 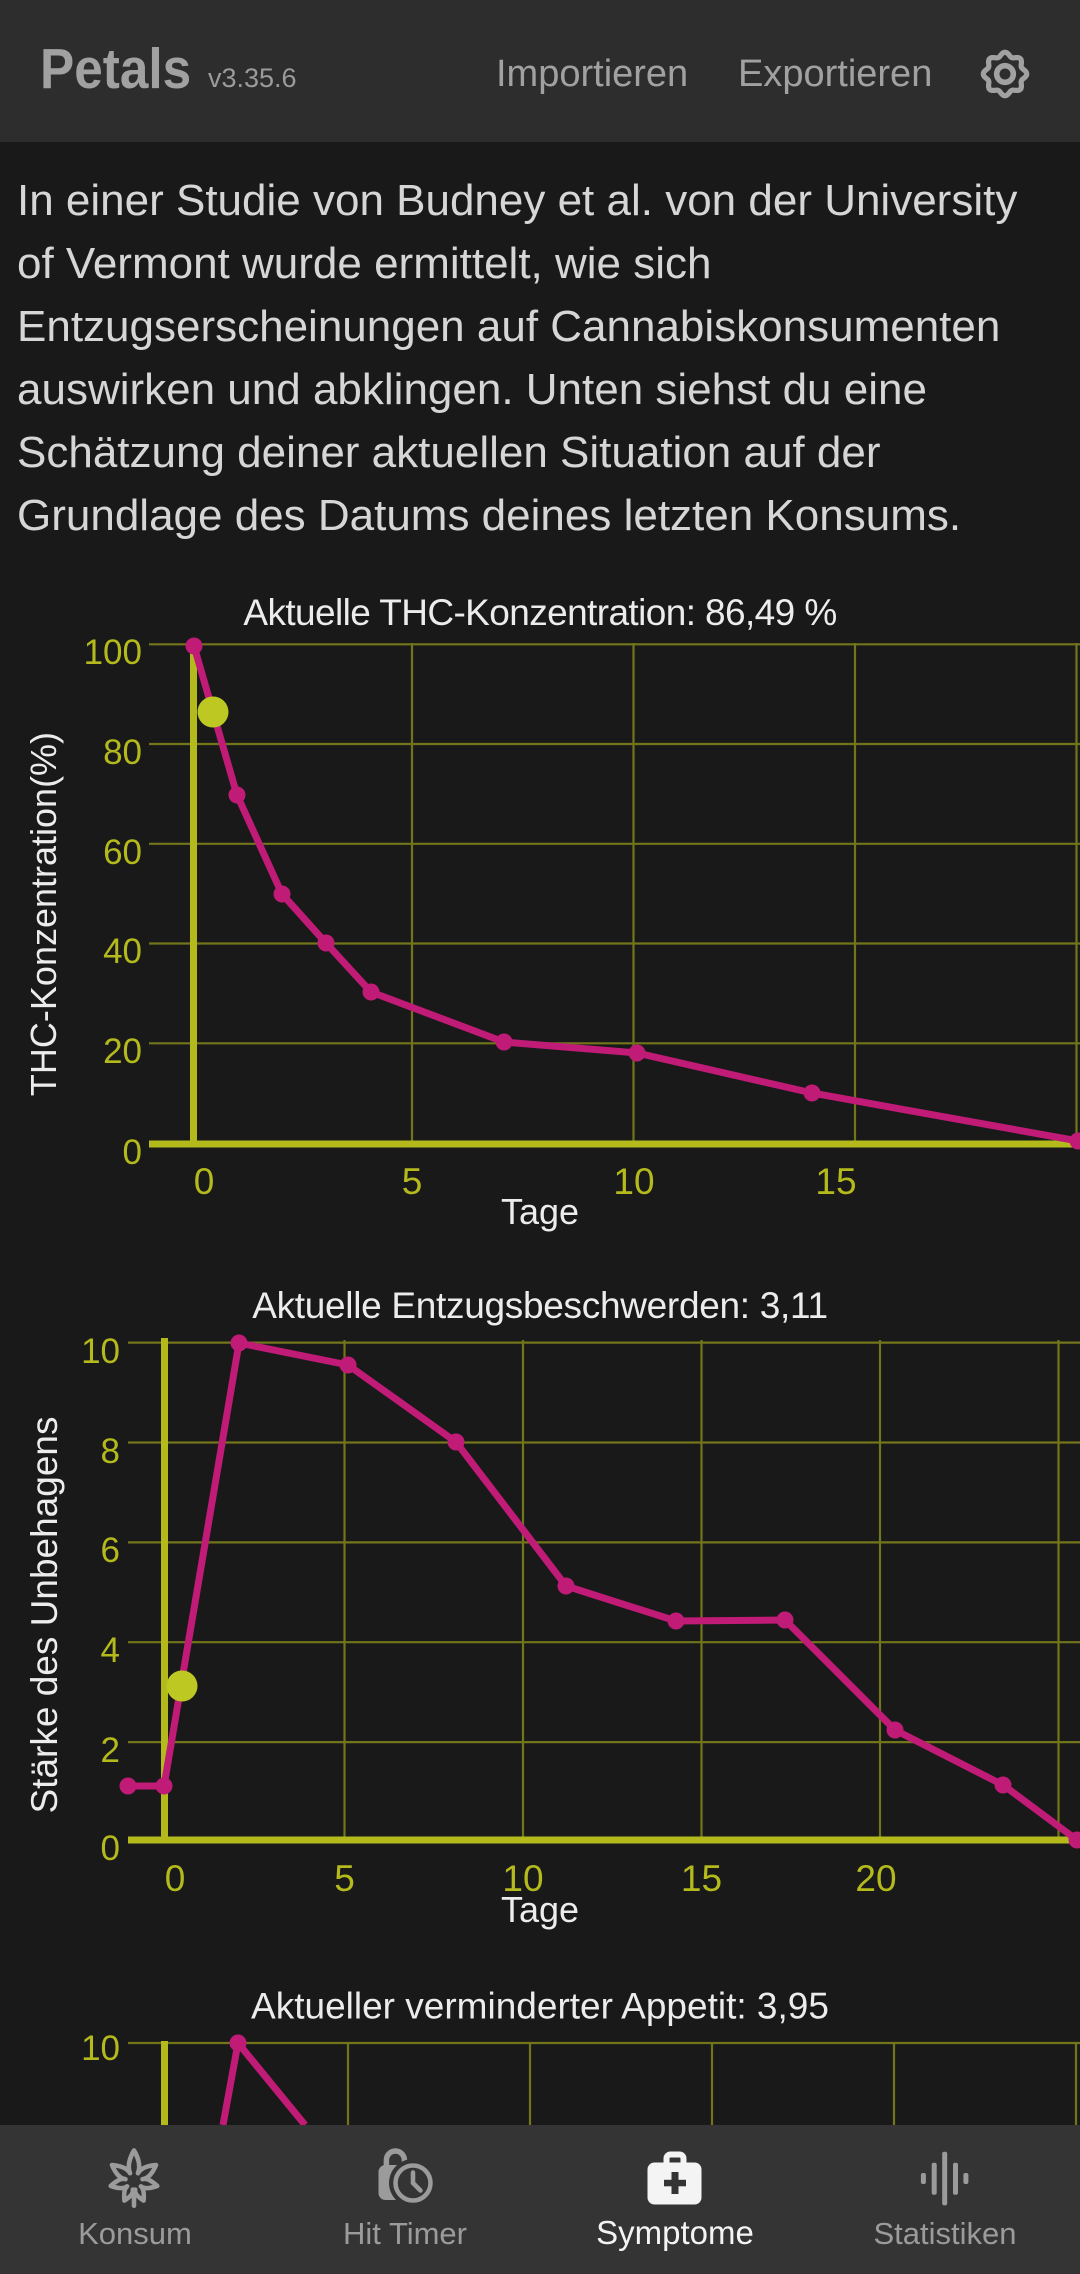 What do you see at coordinates (110, 1451) in the screenshot?
I see `svg-text: 8` at bounding box center [110, 1451].